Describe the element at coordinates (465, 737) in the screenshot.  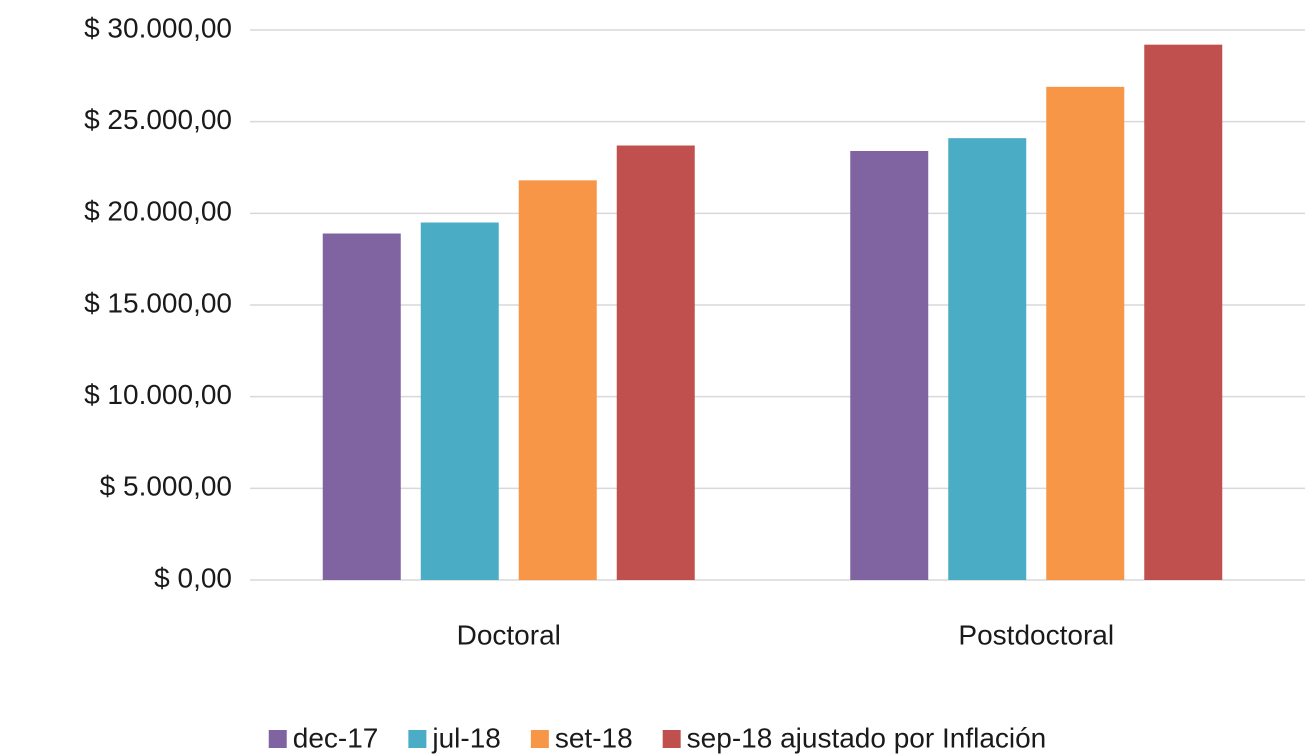
I see `legend-label: jul-18` at that location.